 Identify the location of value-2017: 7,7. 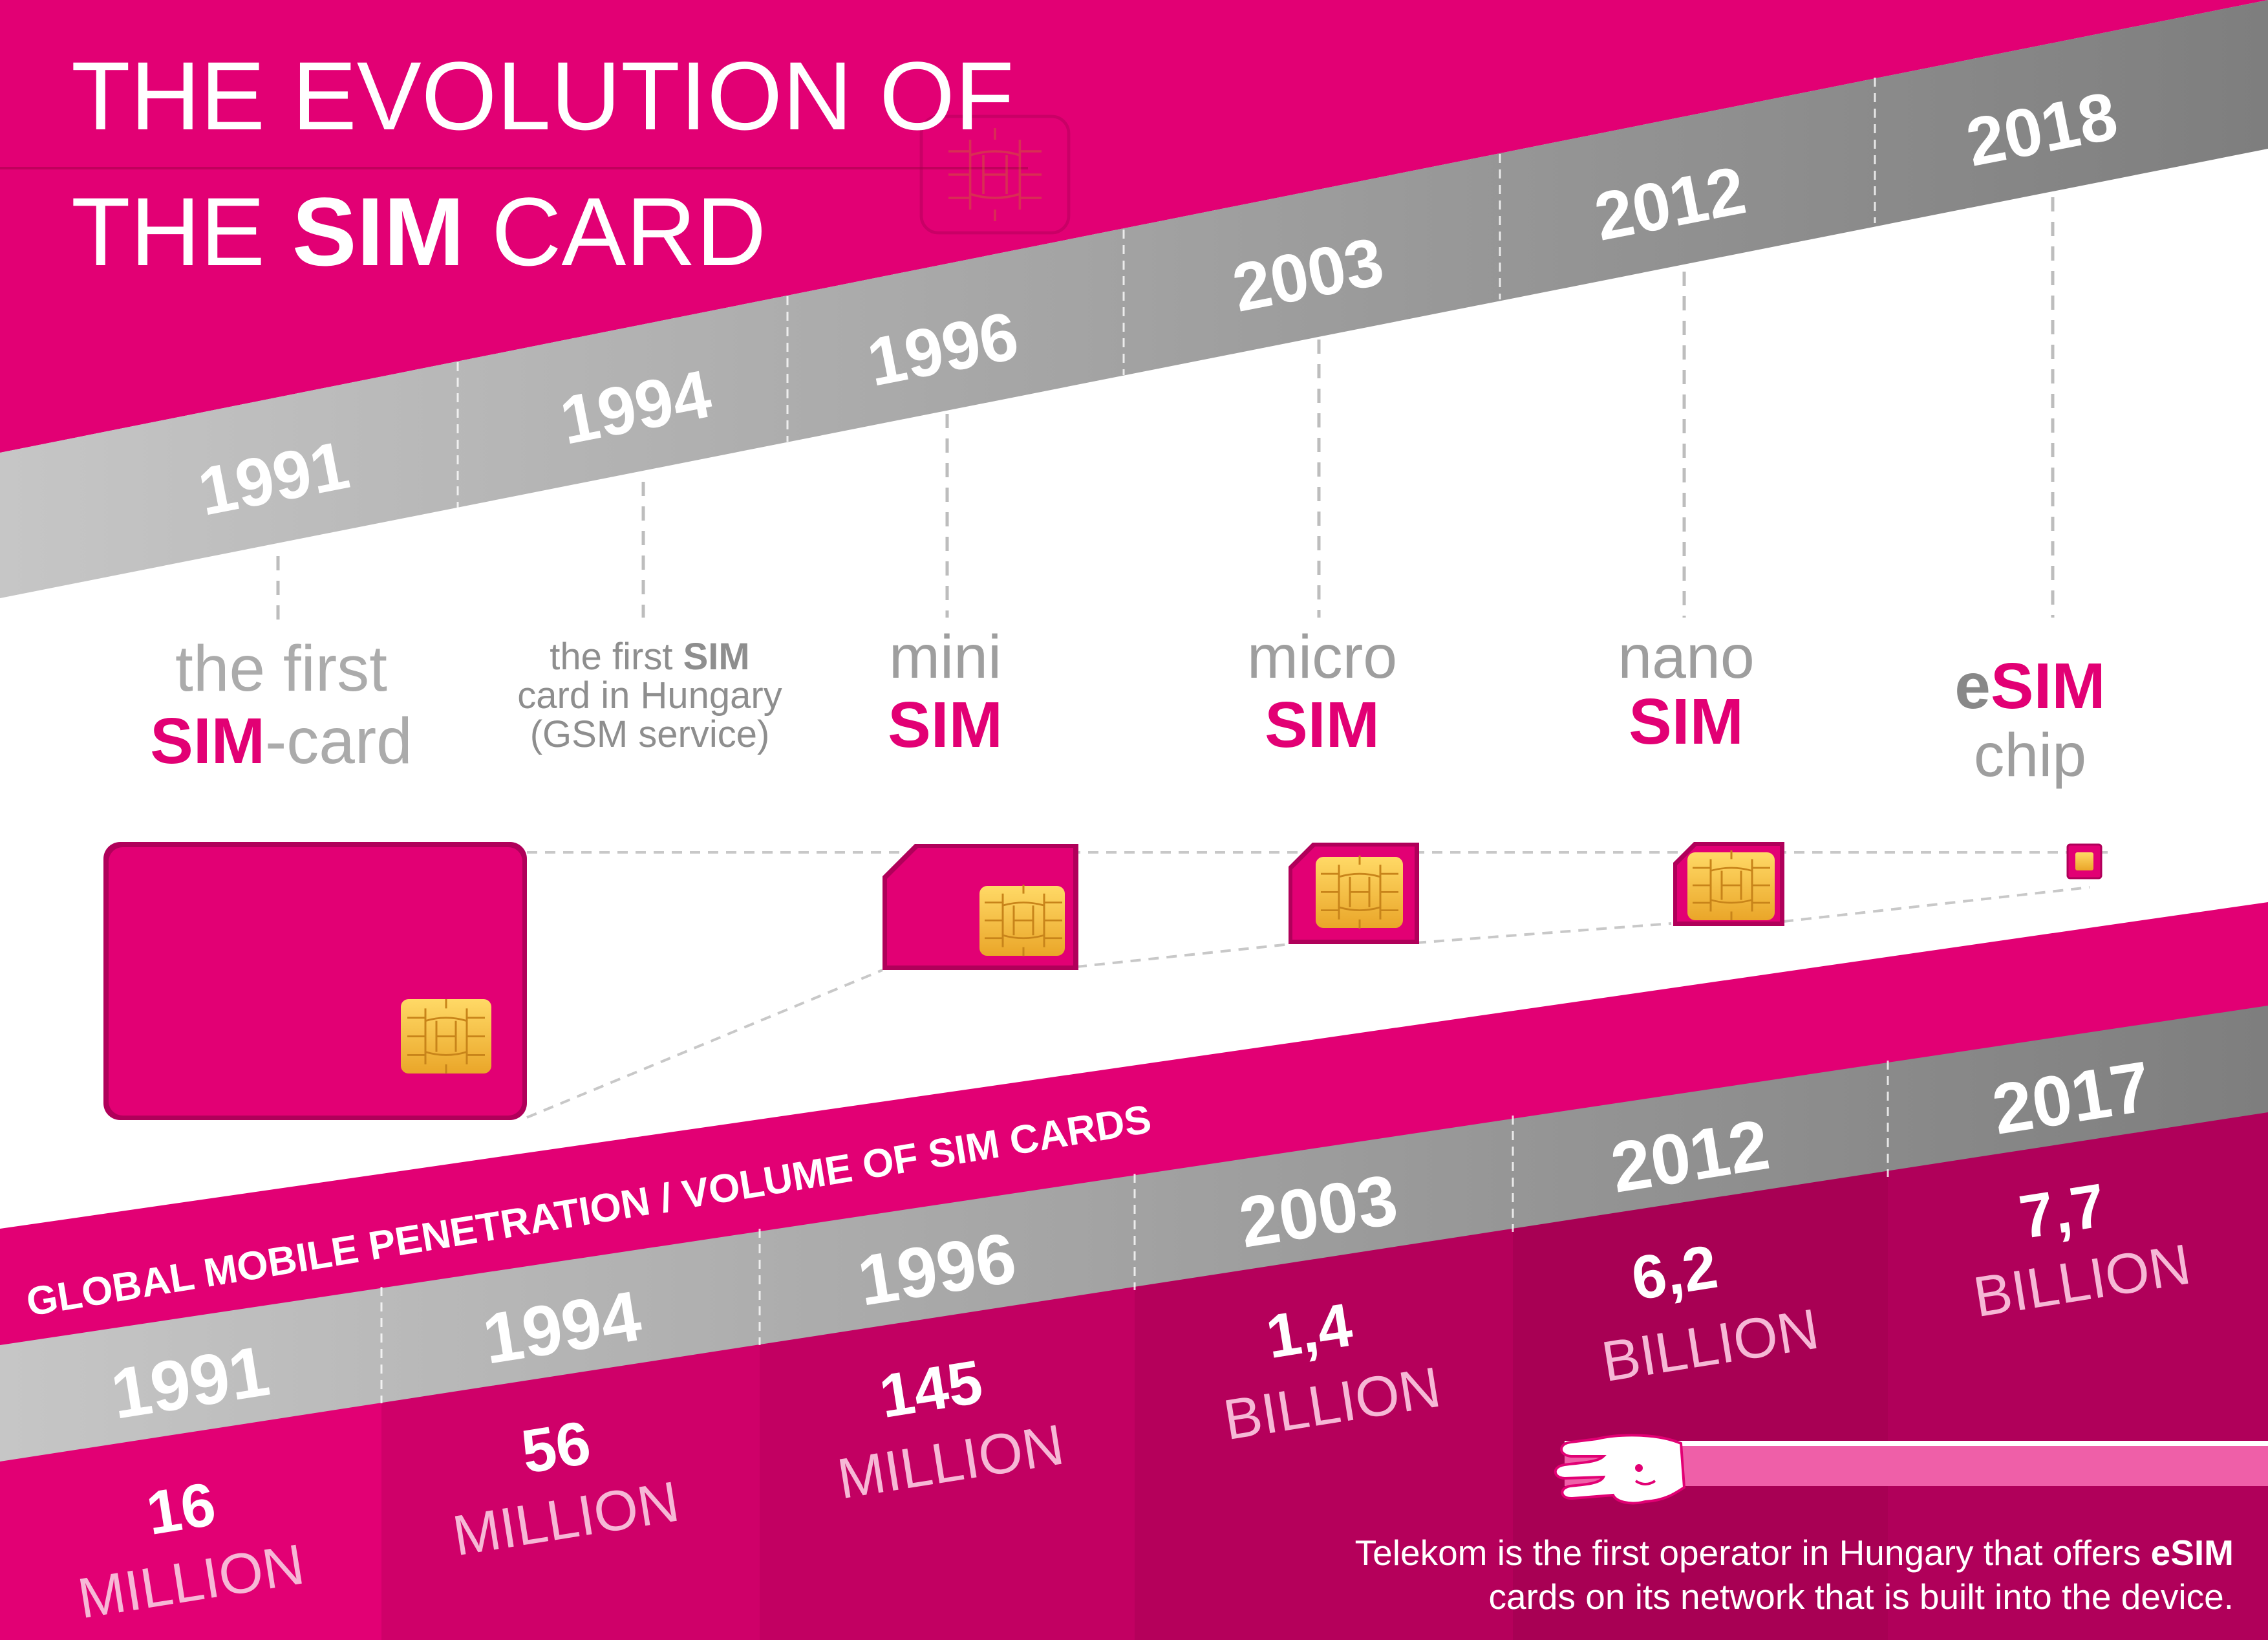
(2062, 1211).